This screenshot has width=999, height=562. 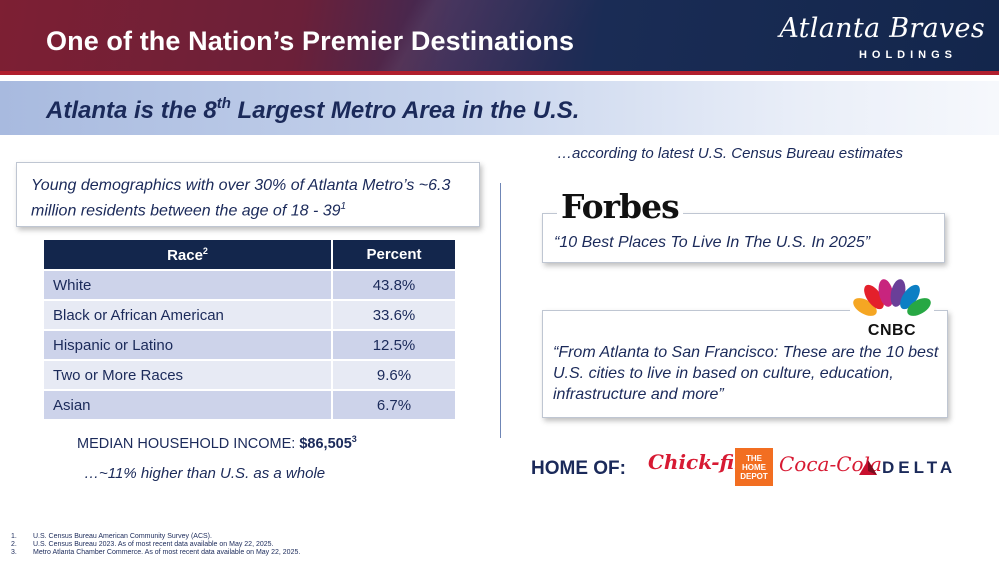 What do you see at coordinates (188, 314) in the screenshot?
I see `race-cell: Black or African American` at bounding box center [188, 314].